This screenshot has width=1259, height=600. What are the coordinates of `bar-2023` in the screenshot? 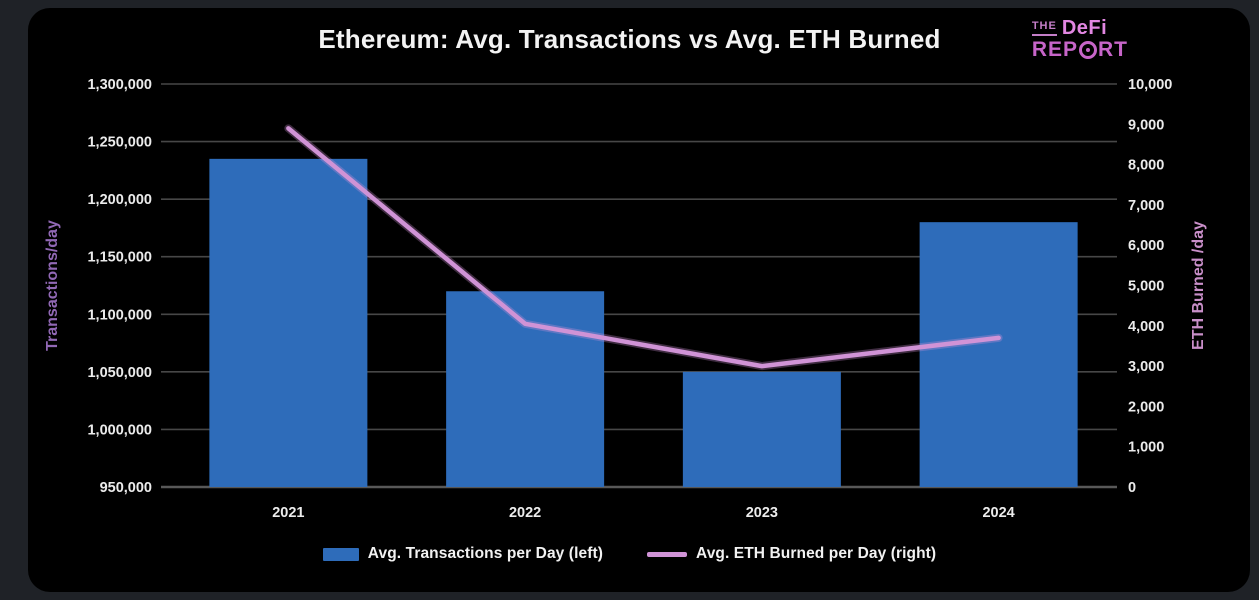 It's located at (761, 429).